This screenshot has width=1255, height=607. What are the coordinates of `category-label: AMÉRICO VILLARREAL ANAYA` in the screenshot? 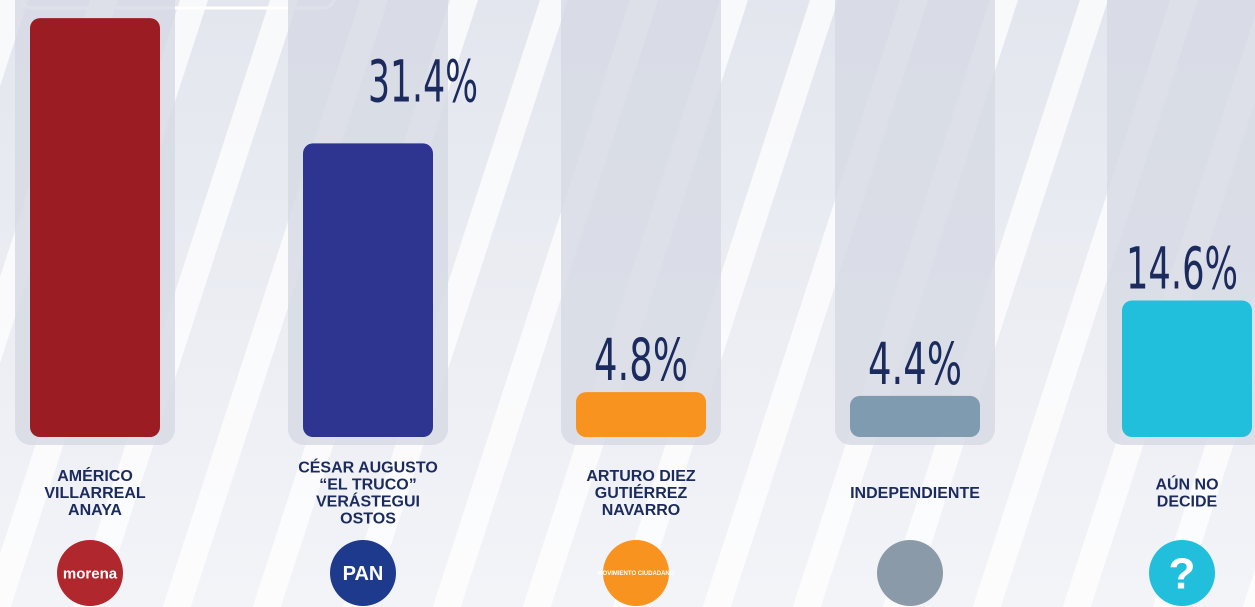 It's located at (95, 492).